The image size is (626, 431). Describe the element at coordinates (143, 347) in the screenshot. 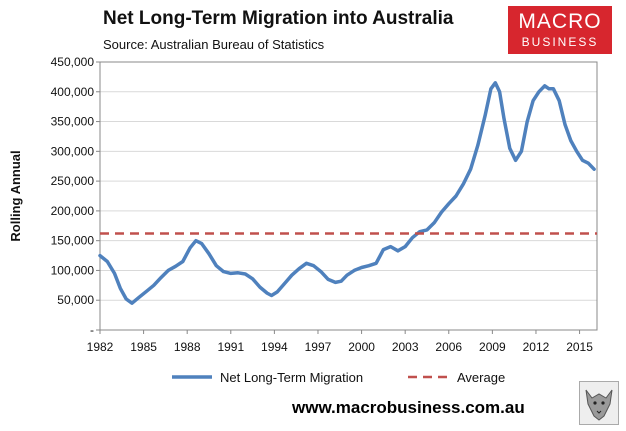

I see `x-tick-label: 1985` at that location.